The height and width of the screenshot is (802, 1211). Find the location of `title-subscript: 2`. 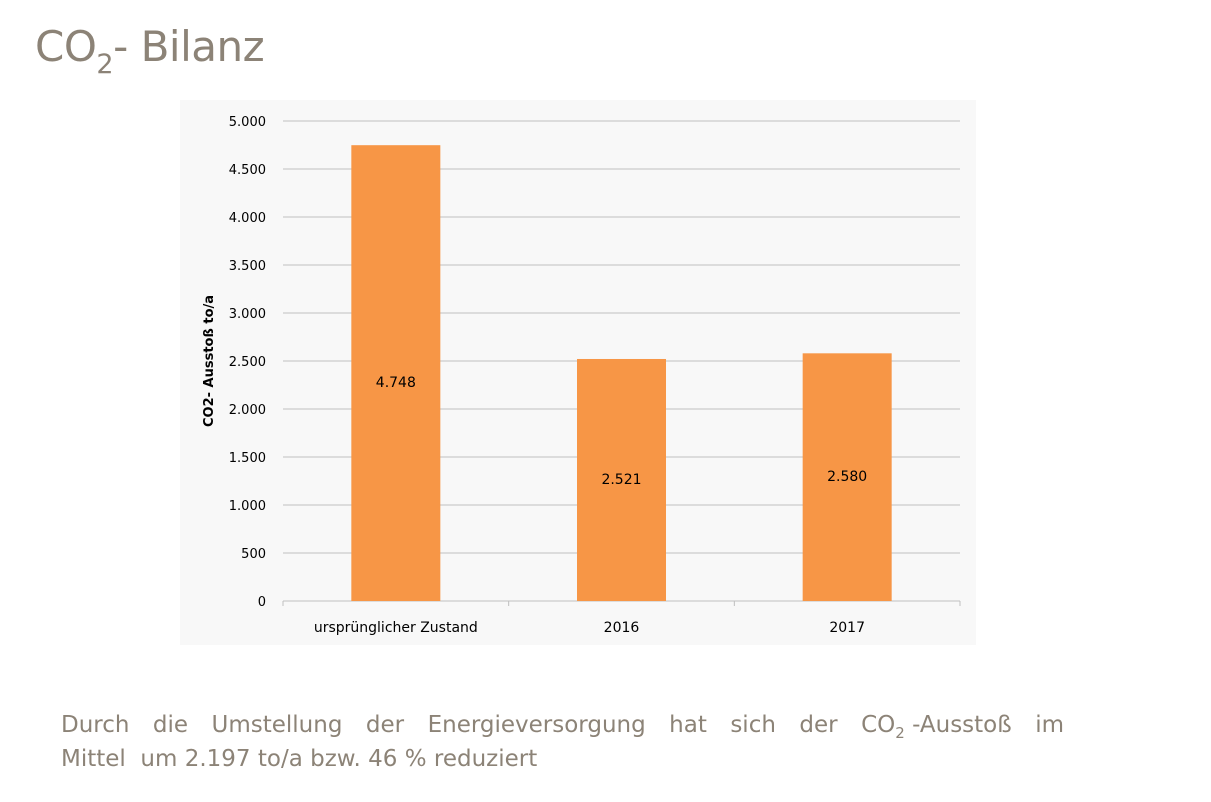

title-subscript: 2 is located at coordinates (105, 64).